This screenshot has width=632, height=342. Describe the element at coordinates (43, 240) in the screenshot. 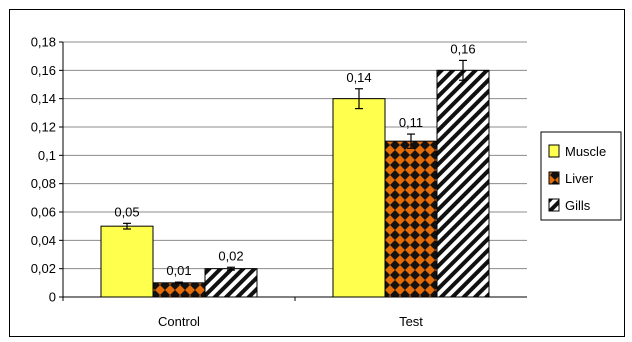

I see `y-tick-label: 0,04` at that location.